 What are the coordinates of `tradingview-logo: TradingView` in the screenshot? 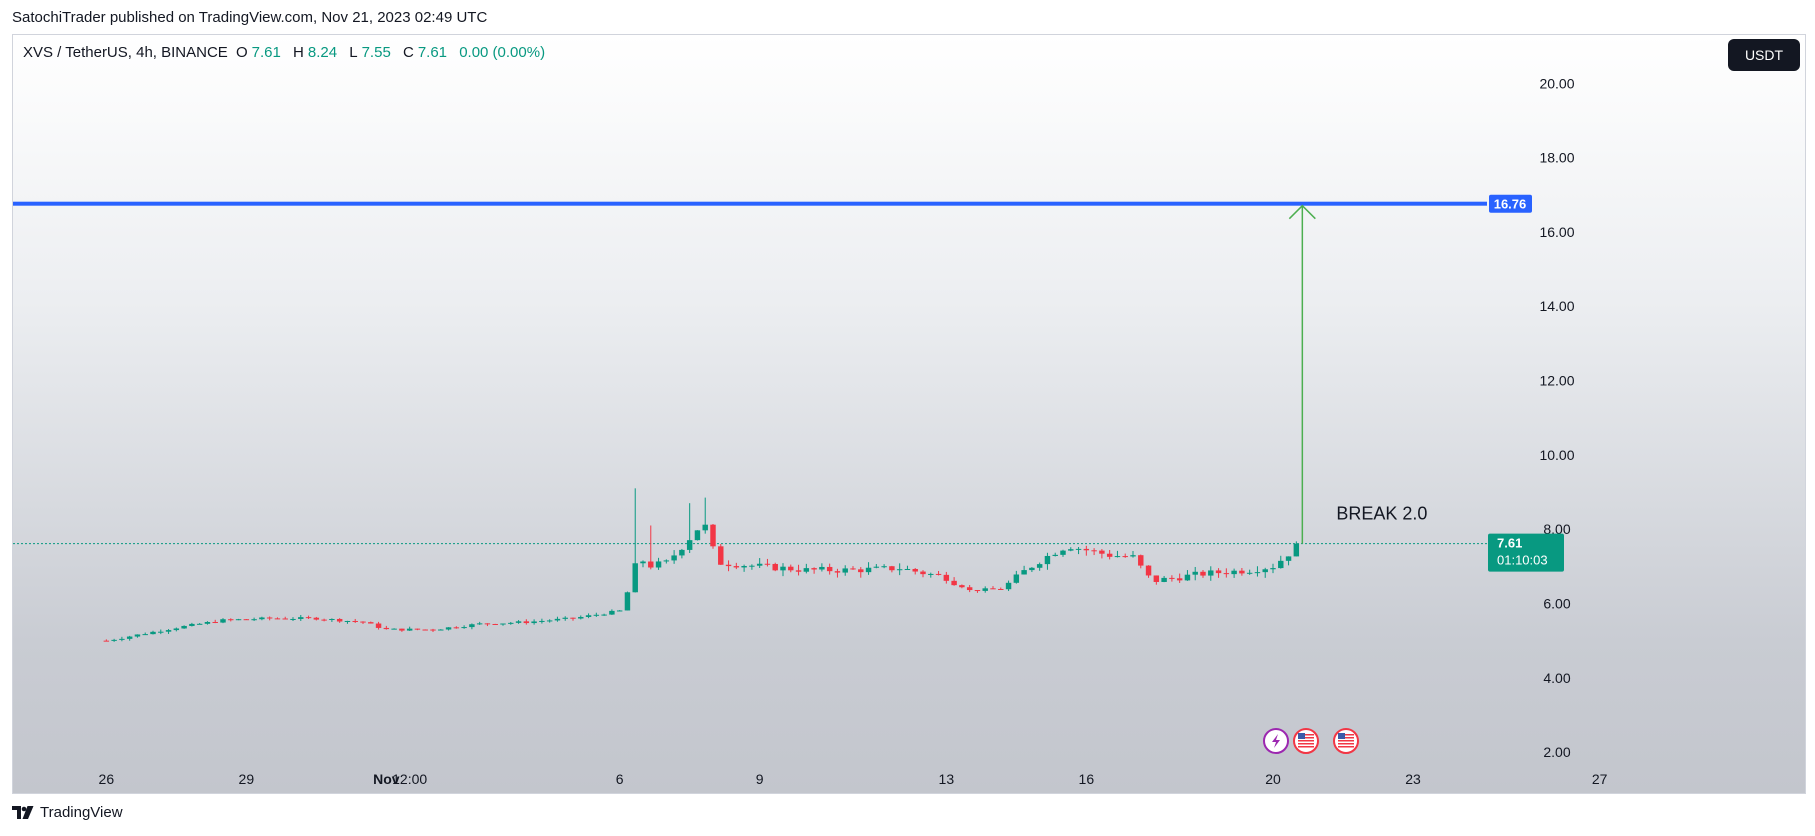 It's located at (67, 812).